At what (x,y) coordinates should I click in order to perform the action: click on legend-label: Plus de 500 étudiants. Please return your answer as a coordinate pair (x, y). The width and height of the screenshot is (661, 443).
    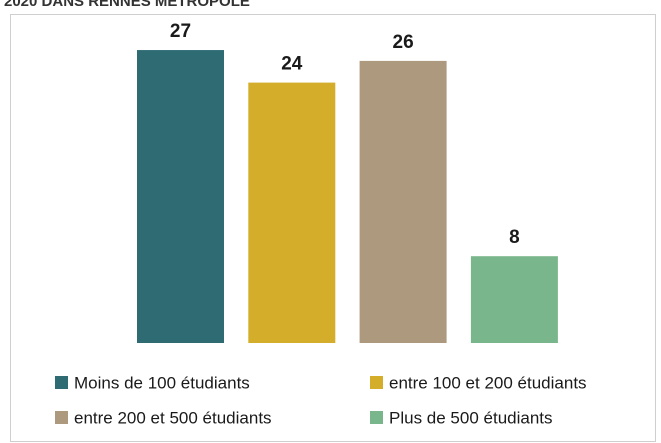
    Looking at the image, I should click on (471, 417).